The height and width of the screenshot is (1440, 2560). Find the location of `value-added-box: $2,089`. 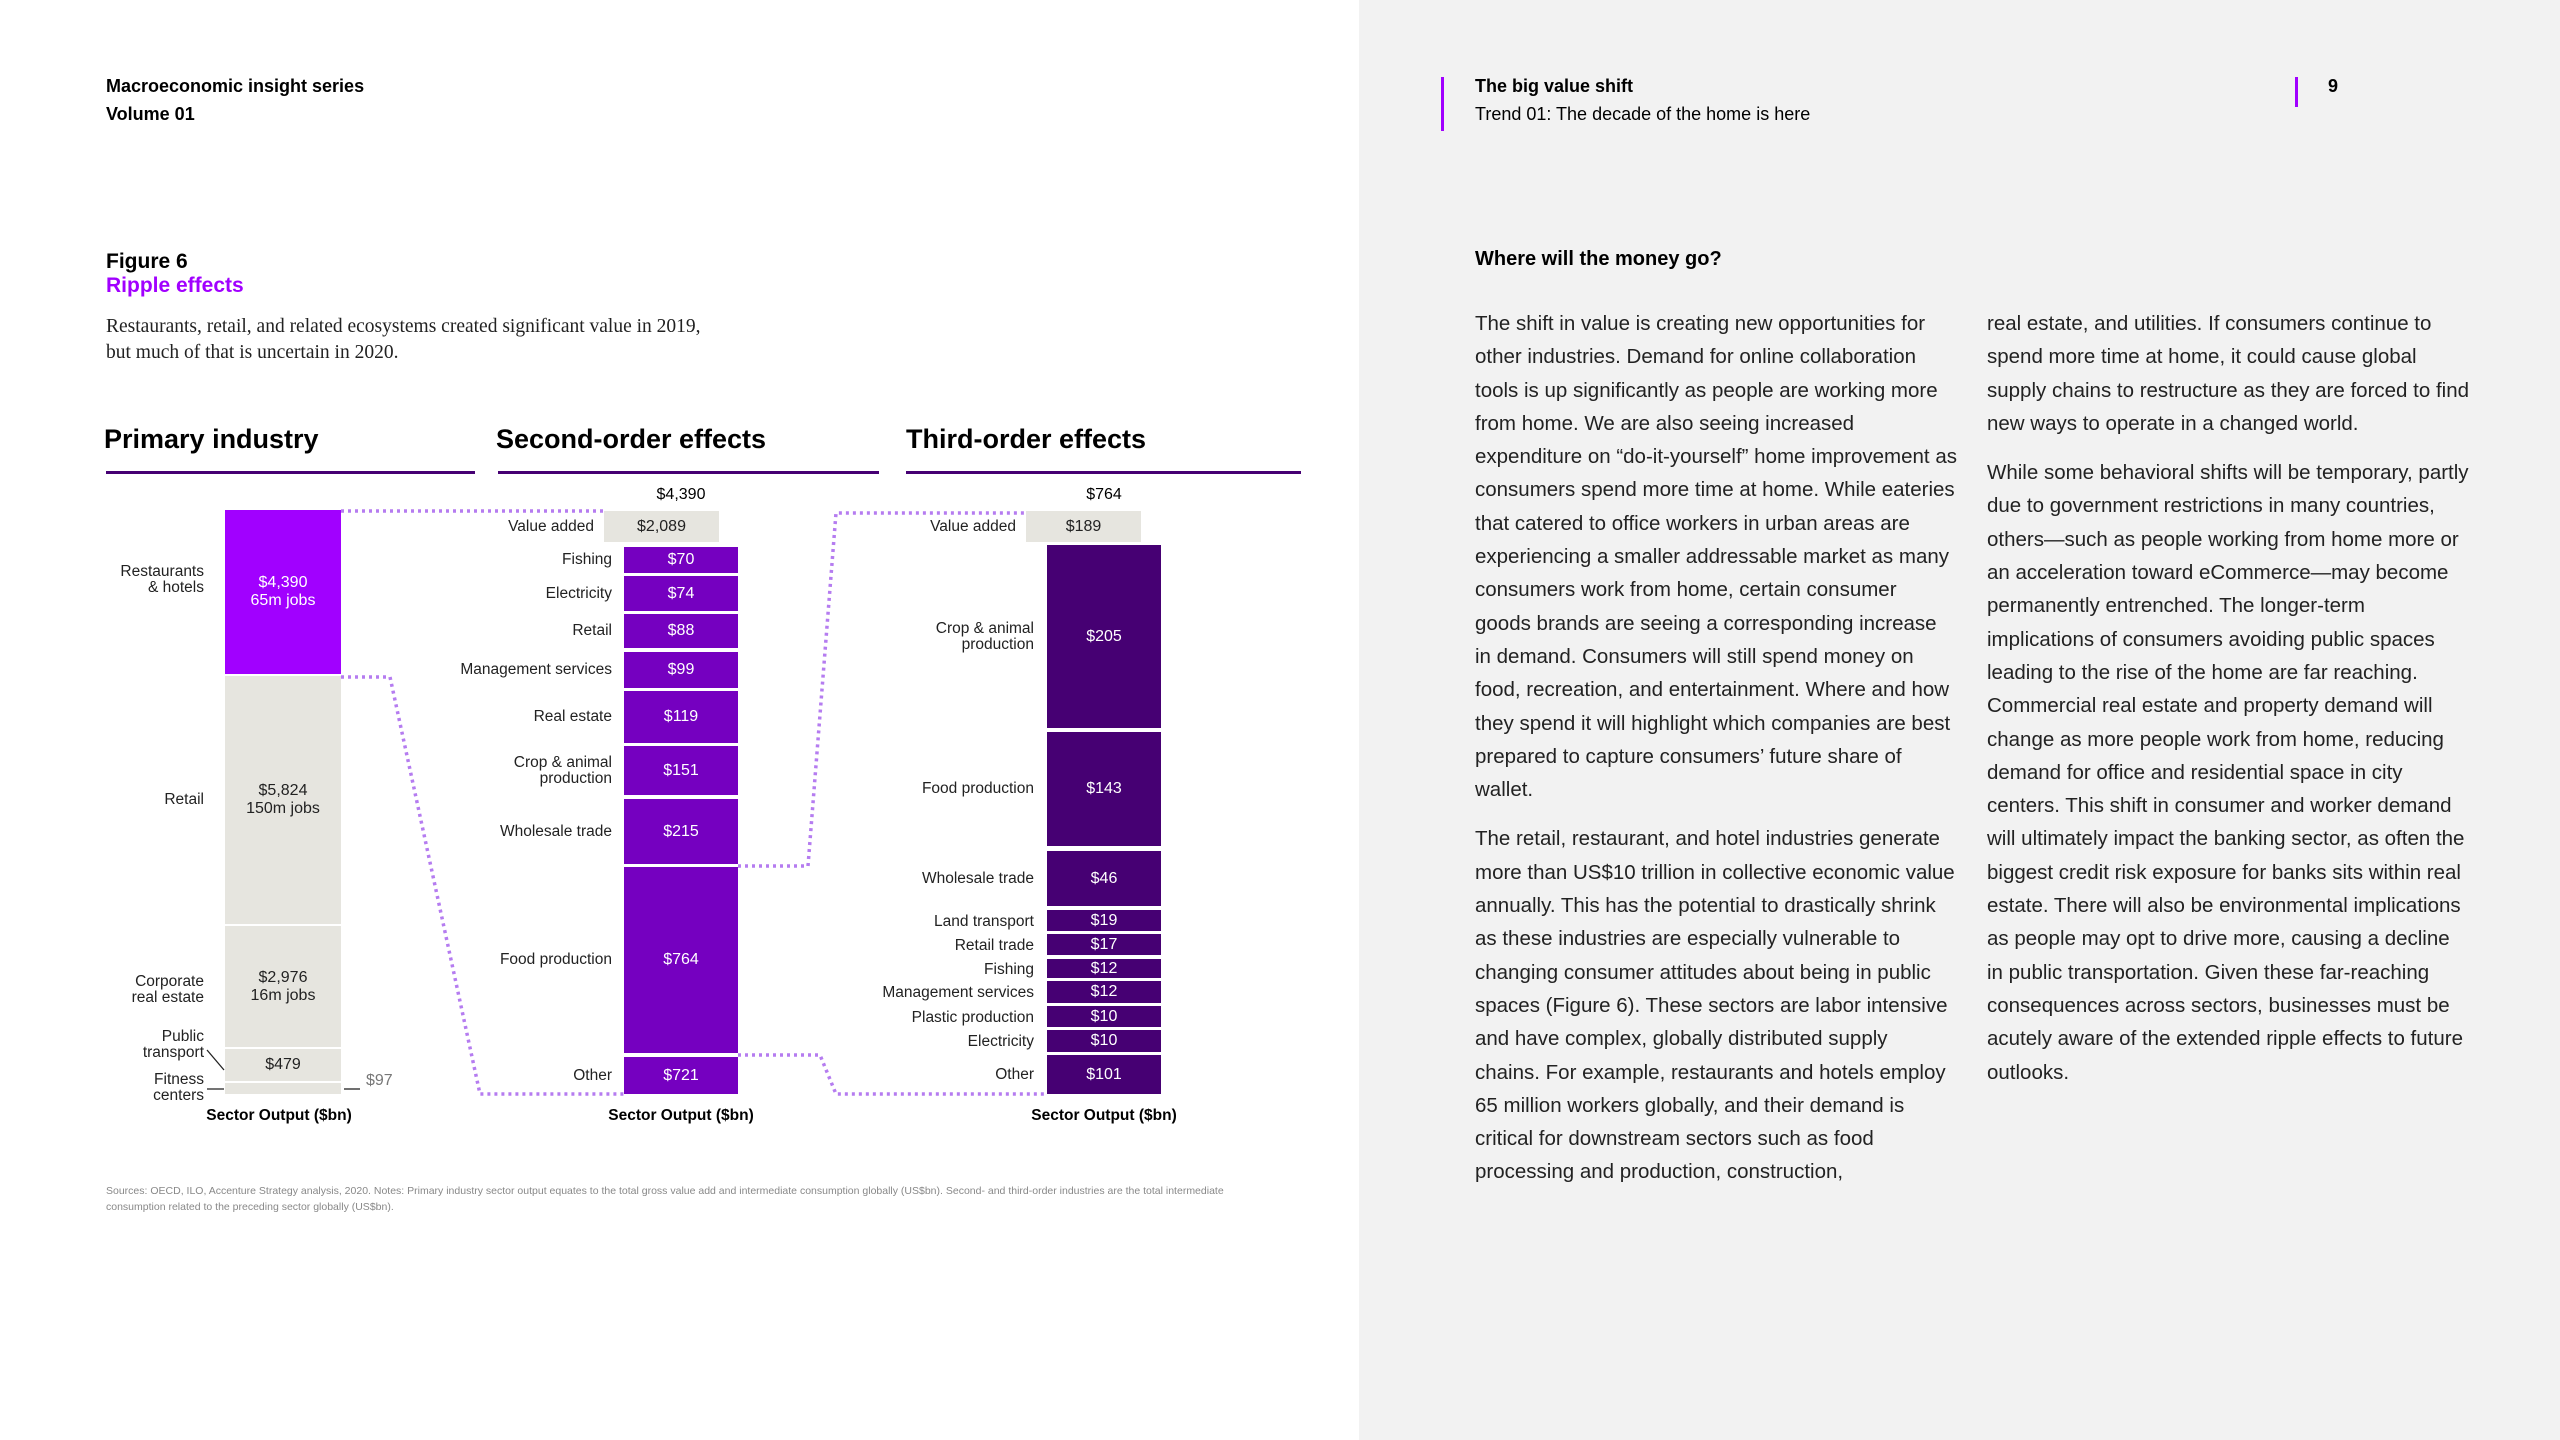

value-added-box: $2,089 is located at coordinates (661, 526).